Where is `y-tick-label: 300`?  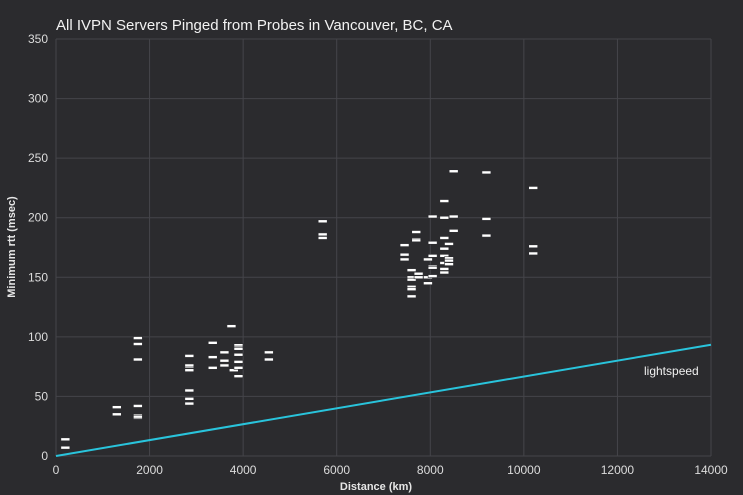 y-tick-label: 300 is located at coordinates (38, 99).